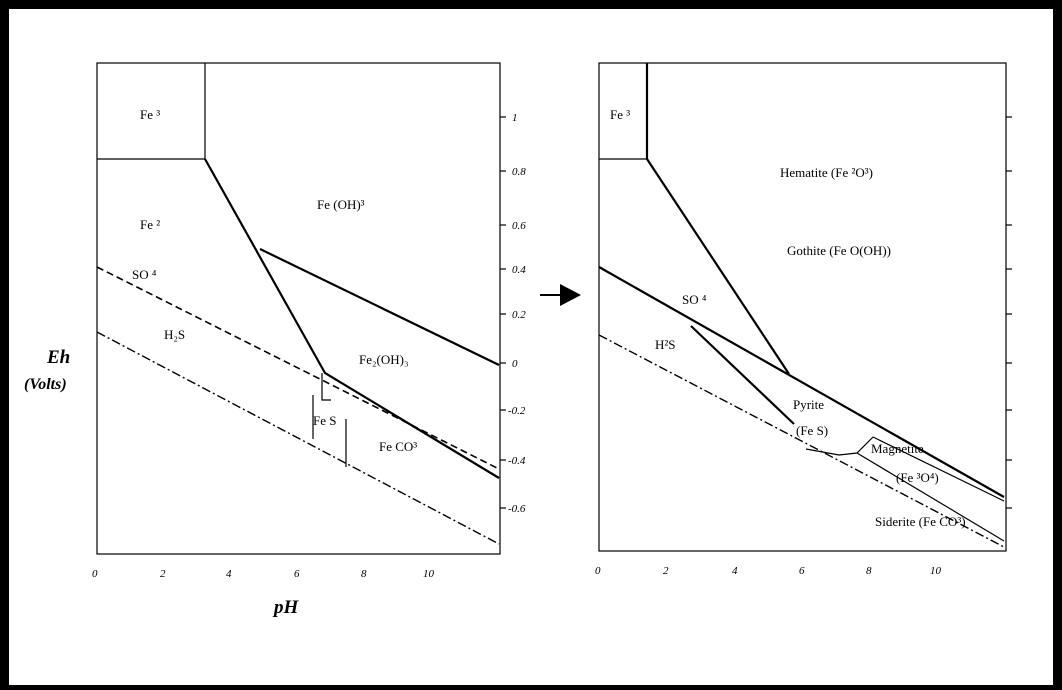 Image resolution: width=1062 pixels, height=690 pixels. Describe the element at coordinates (808, 404) in the screenshot. I see `right-region-pyrite: Pyrite` at that location.